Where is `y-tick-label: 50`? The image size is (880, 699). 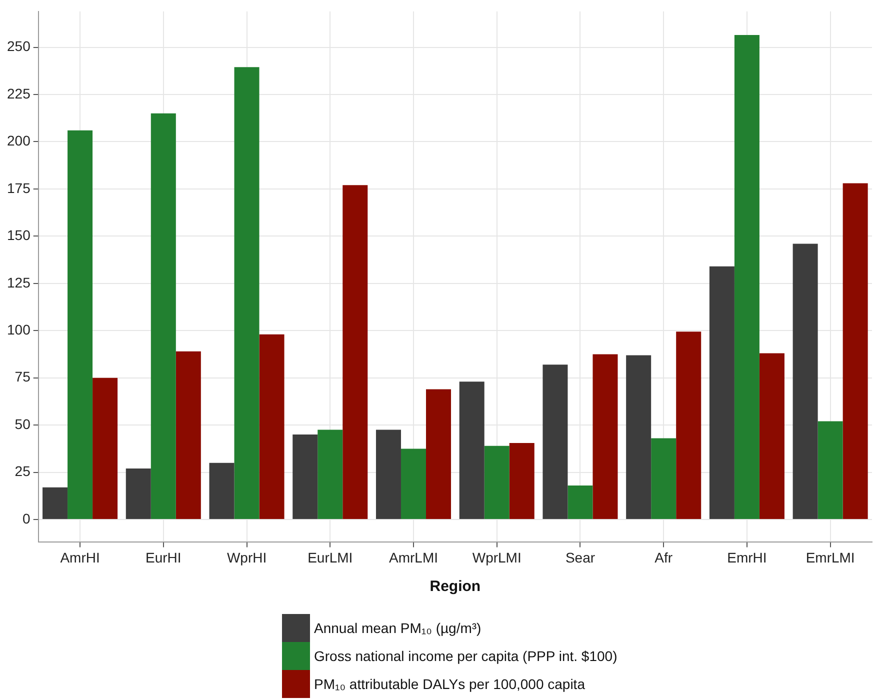 y-tick-label: 50 is located at coordinates (22, 424).